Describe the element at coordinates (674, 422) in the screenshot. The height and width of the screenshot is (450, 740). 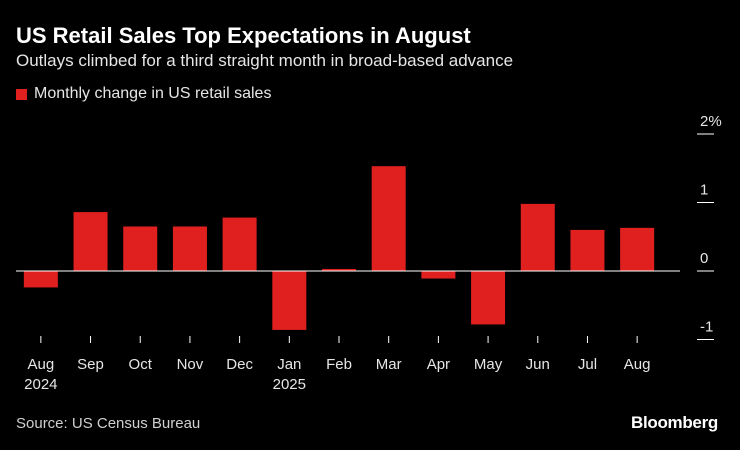
I see `bloomberg-logo: Bloomberg` at that location.